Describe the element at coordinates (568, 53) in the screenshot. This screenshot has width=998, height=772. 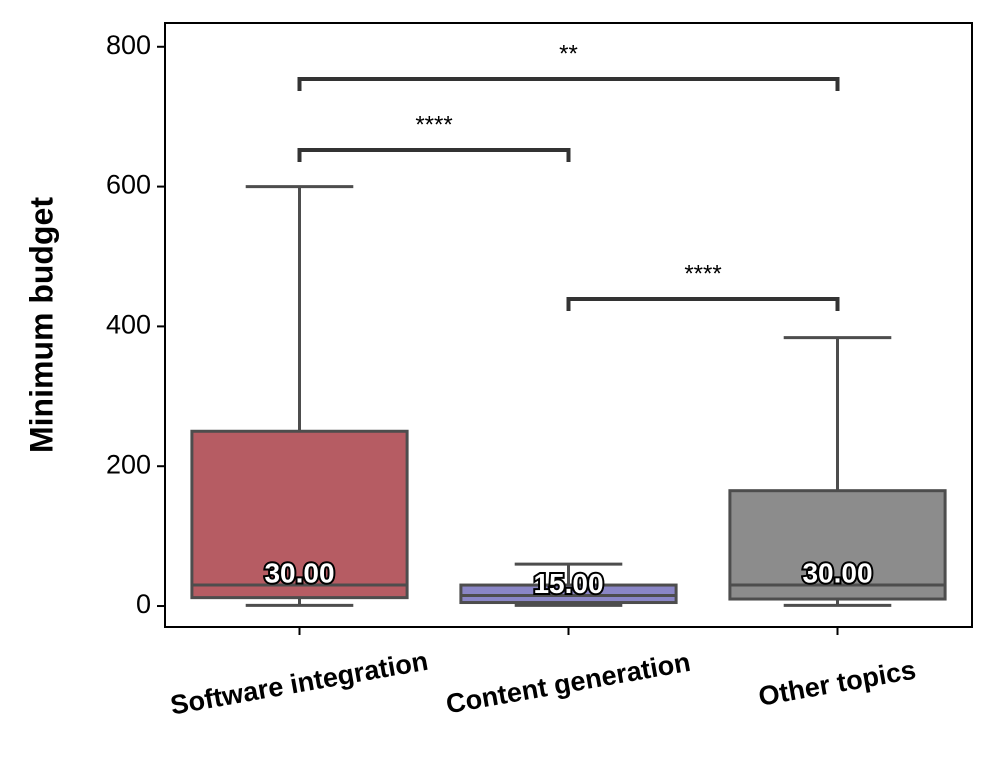
I see `significance-label: **` at that location.